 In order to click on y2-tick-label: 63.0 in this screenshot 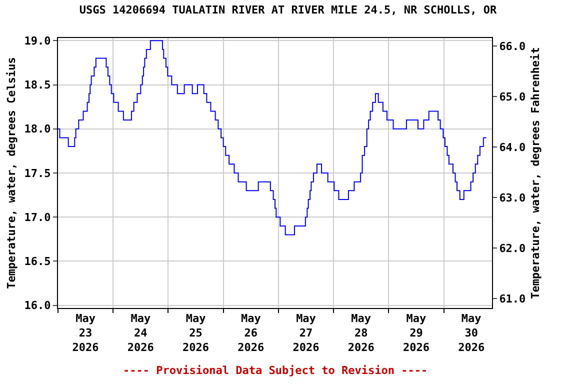, I will do `click(512, 197)`.